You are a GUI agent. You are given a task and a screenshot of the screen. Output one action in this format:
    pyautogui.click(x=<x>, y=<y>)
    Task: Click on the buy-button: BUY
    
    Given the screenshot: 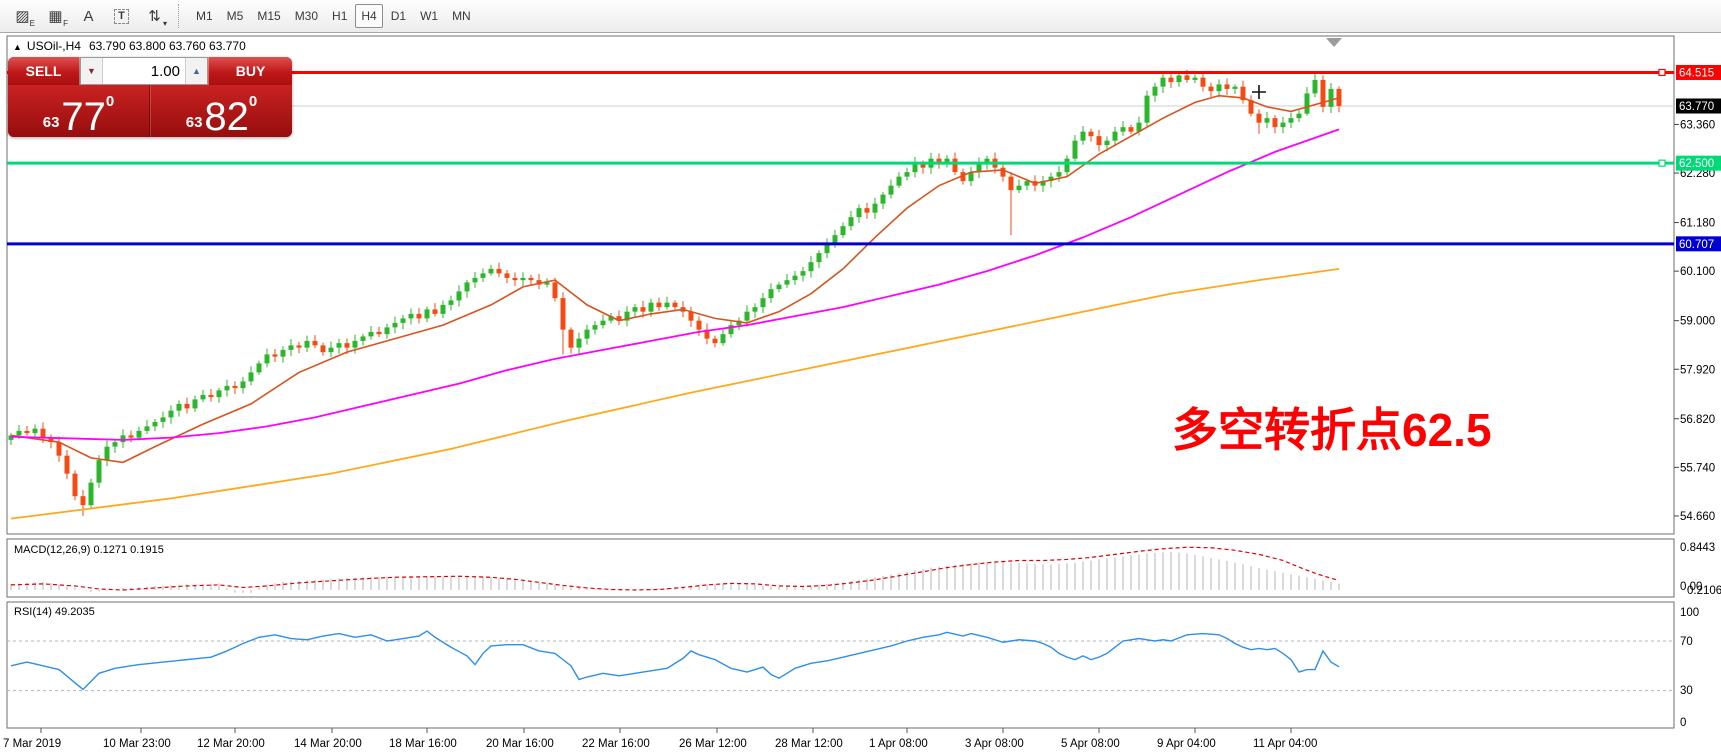 What is the action you would take?
    pyautogui.click(x=250, y=71)
    